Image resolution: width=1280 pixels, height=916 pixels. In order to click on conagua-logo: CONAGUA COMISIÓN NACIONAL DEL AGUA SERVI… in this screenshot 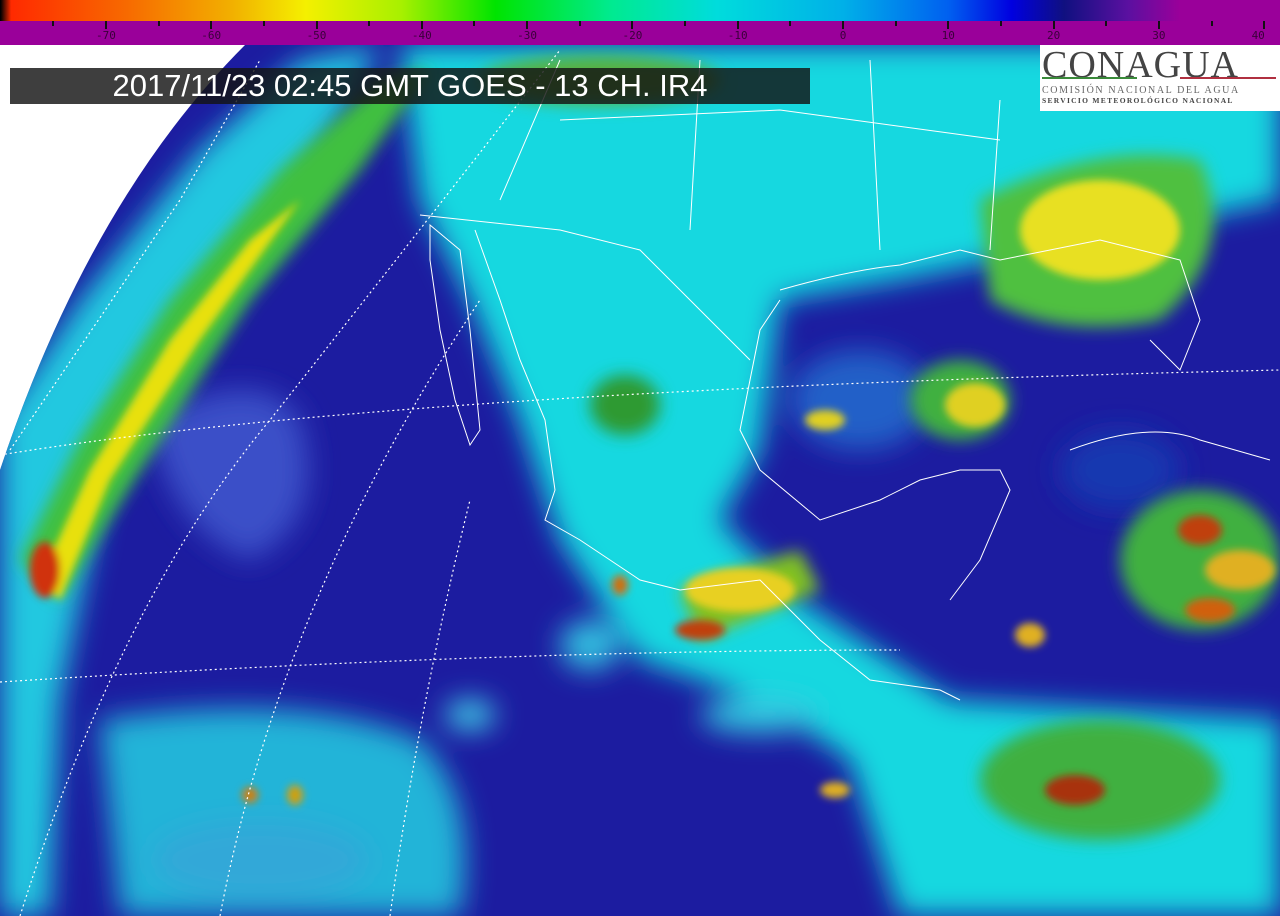, I will do `click(1160, 78)`.